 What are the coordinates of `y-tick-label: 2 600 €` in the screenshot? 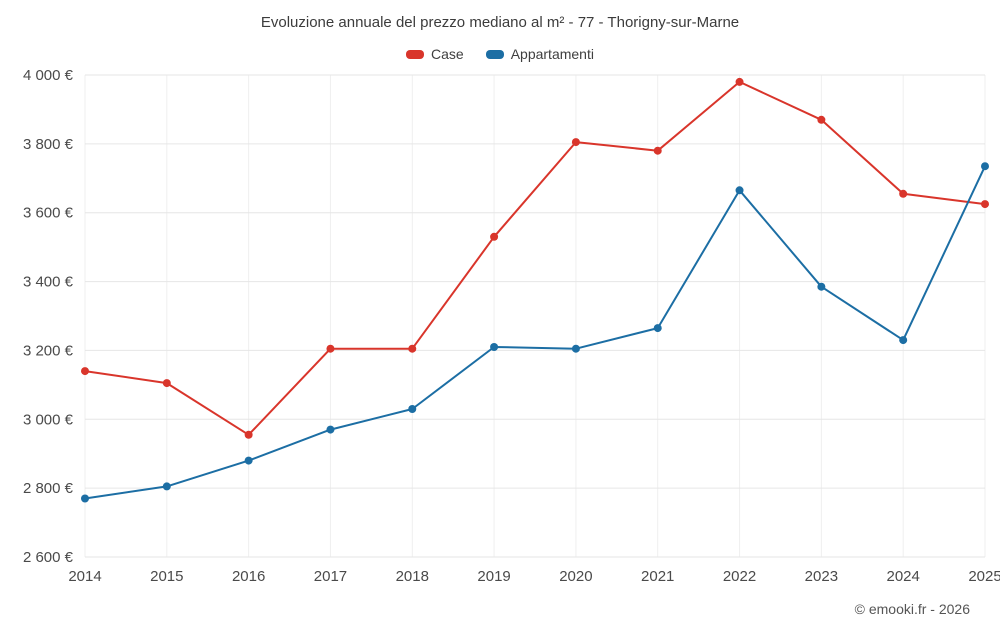 It's located at (48, 557).